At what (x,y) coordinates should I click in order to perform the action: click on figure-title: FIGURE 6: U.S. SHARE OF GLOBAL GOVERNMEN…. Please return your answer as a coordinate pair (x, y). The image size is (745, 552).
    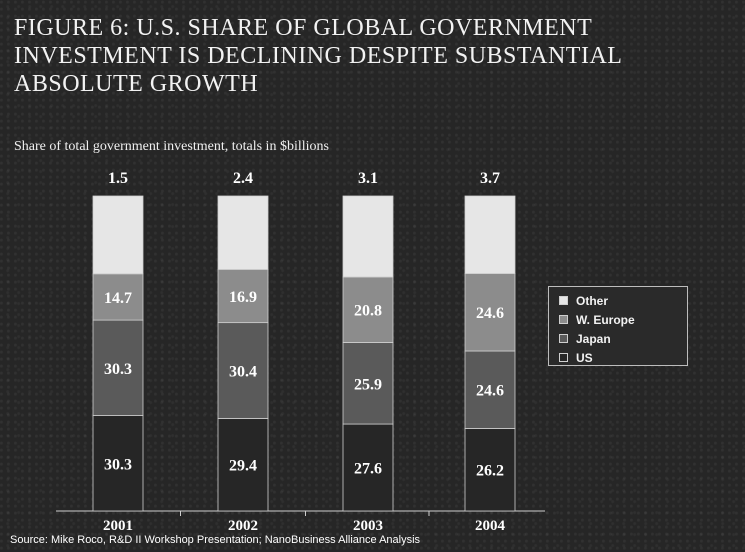
    Looking at the image, I should click on (364, 56).